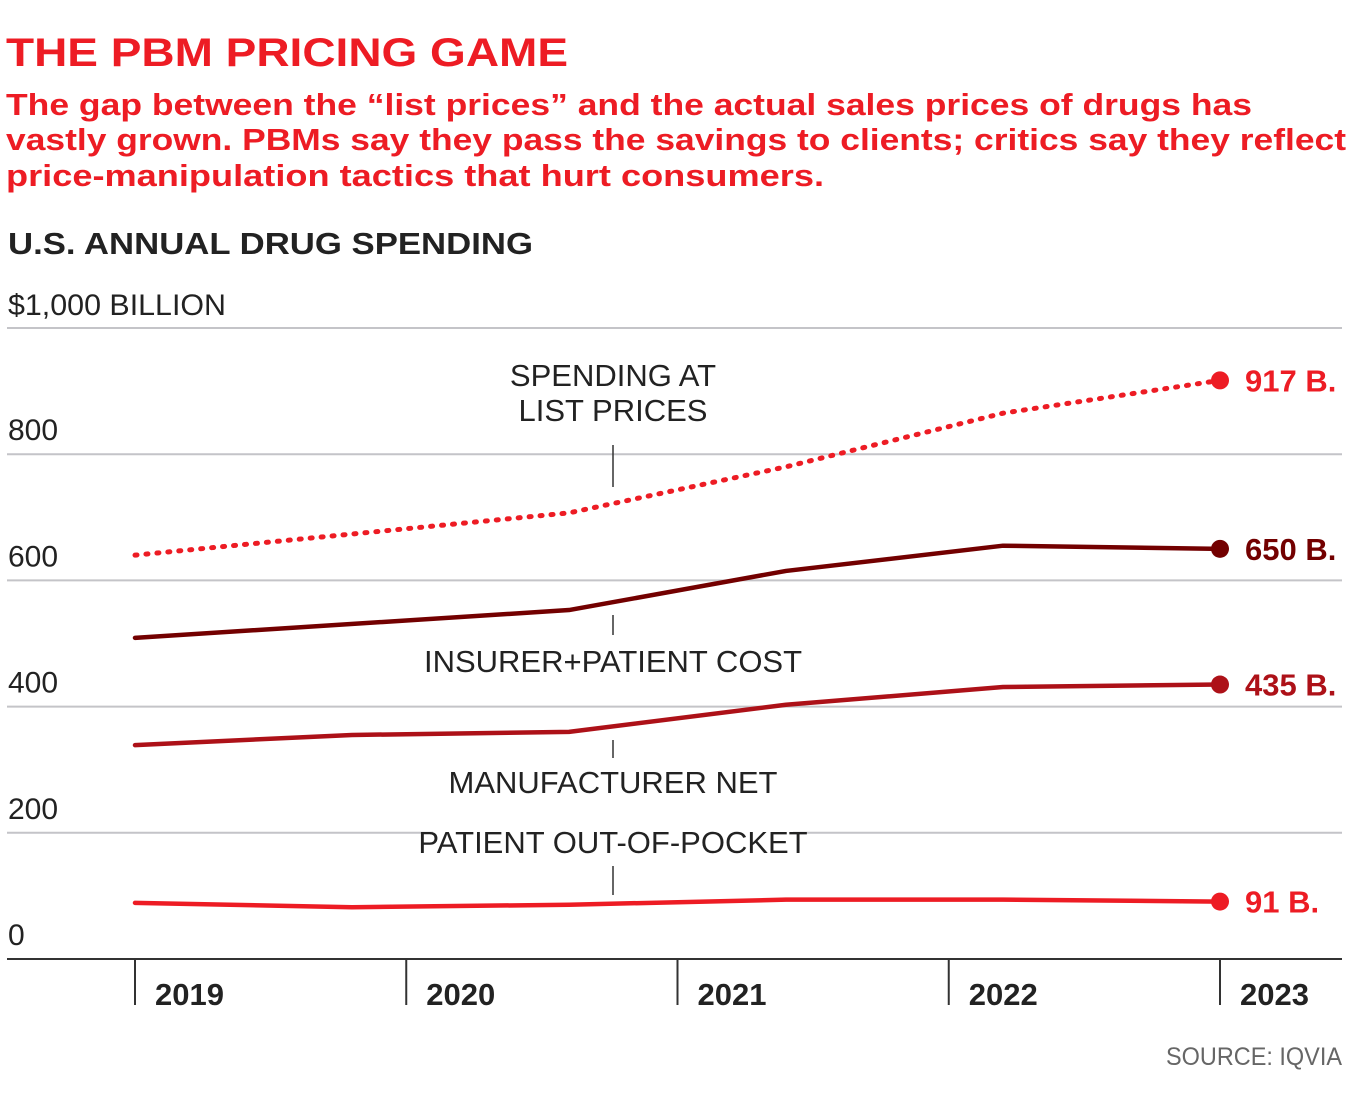  I want to click on x-axis: 2019 2020 2021 2022 2023, so click(721, 985).